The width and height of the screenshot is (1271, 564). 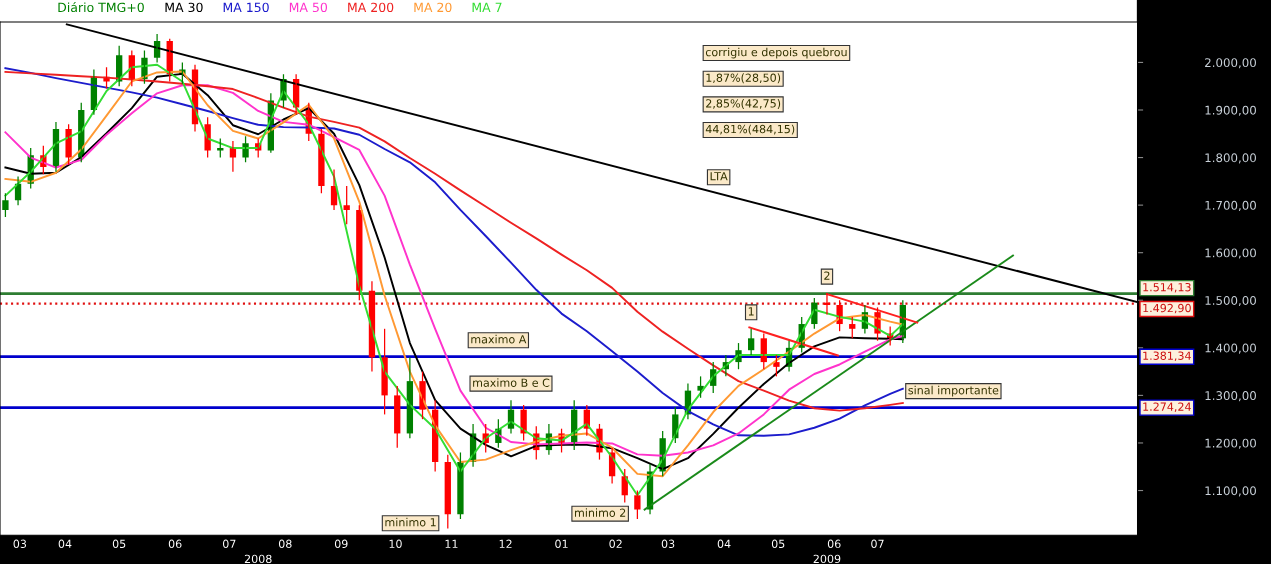 What do you see at coordinates (1230, 158) in the screenshot?
I see `y-tick-label: 1.800,00` at bounding box center [1230, 158].